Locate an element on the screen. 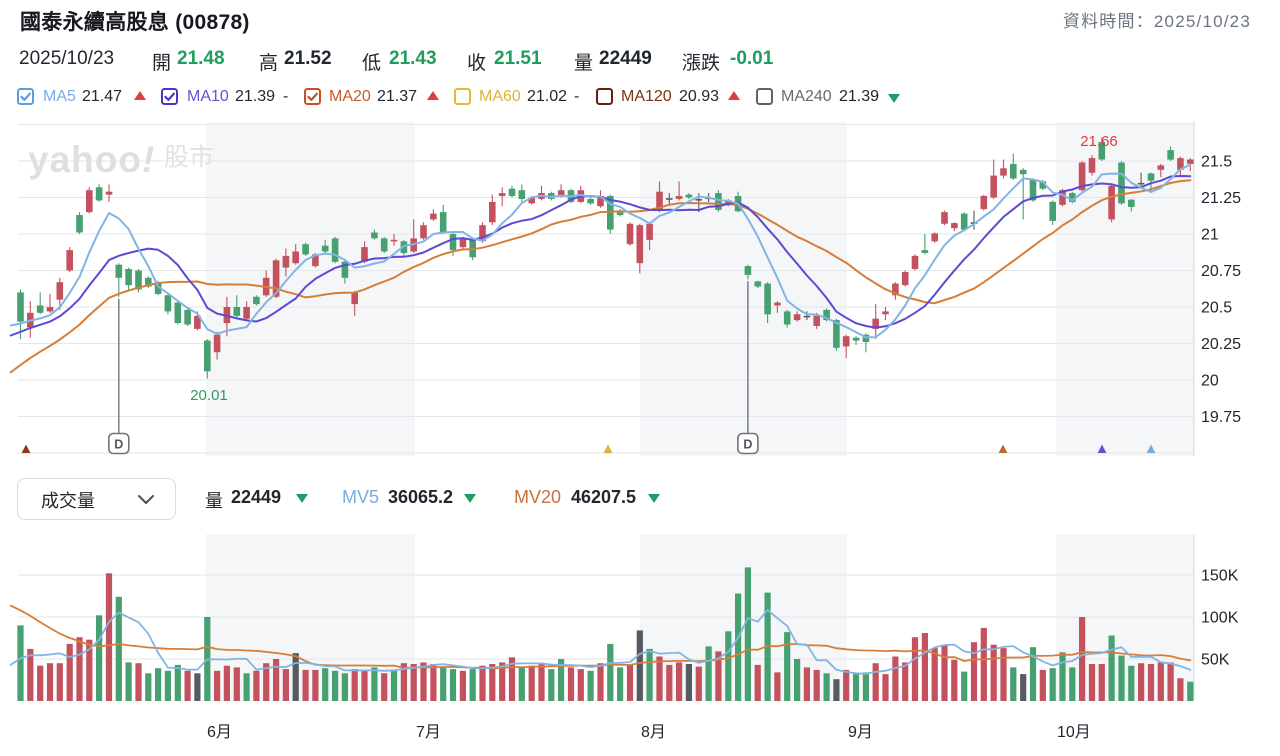 This screenshot has height=756, width=1280. svg-text: 20.75 is located at coordinates (1221, 271).